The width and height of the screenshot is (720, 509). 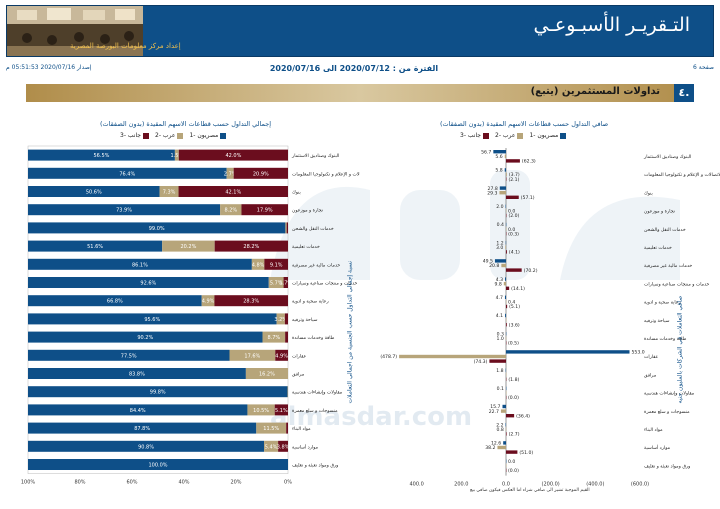 I want to click on total-x-tick-label: 40%, so click(x=183, y=483).